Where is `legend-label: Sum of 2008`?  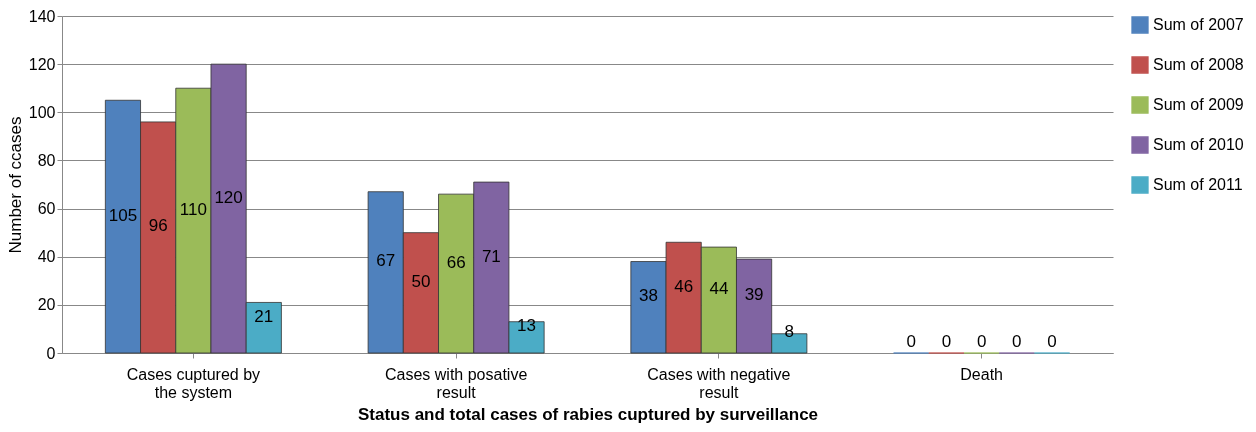 legend-label: Sum of 2008 is located at coordinates (1198, 64).